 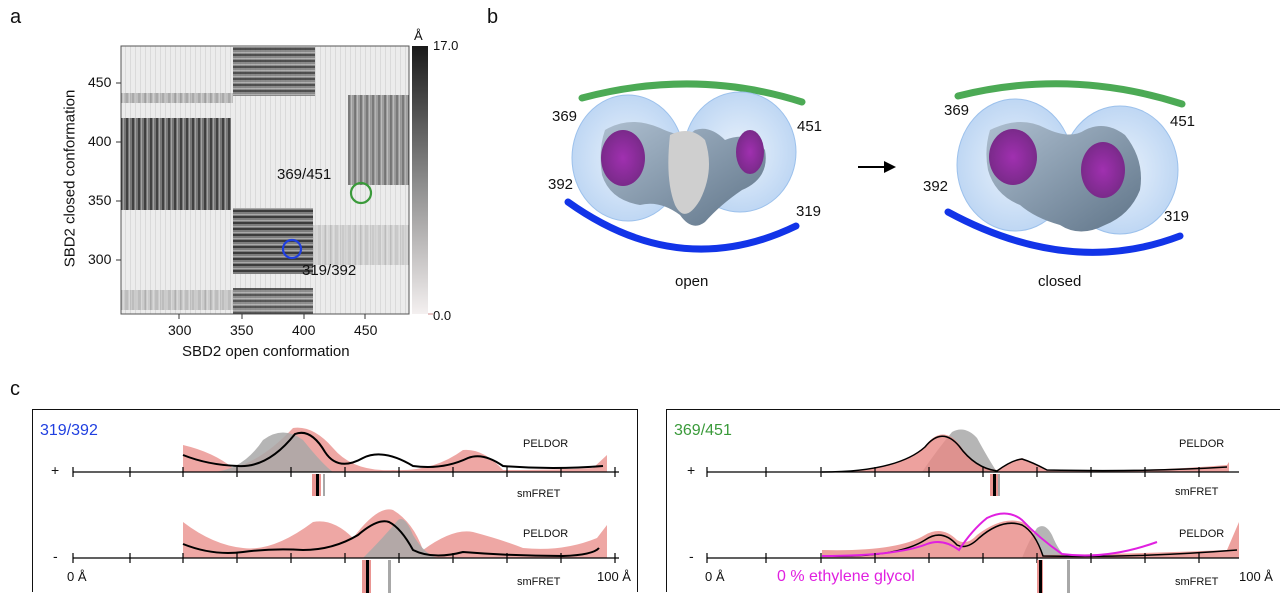 What do you see at coordinates (16, 17) in the screenshot?
I see `panel-label-a: a` at bounding box center [16, 17].